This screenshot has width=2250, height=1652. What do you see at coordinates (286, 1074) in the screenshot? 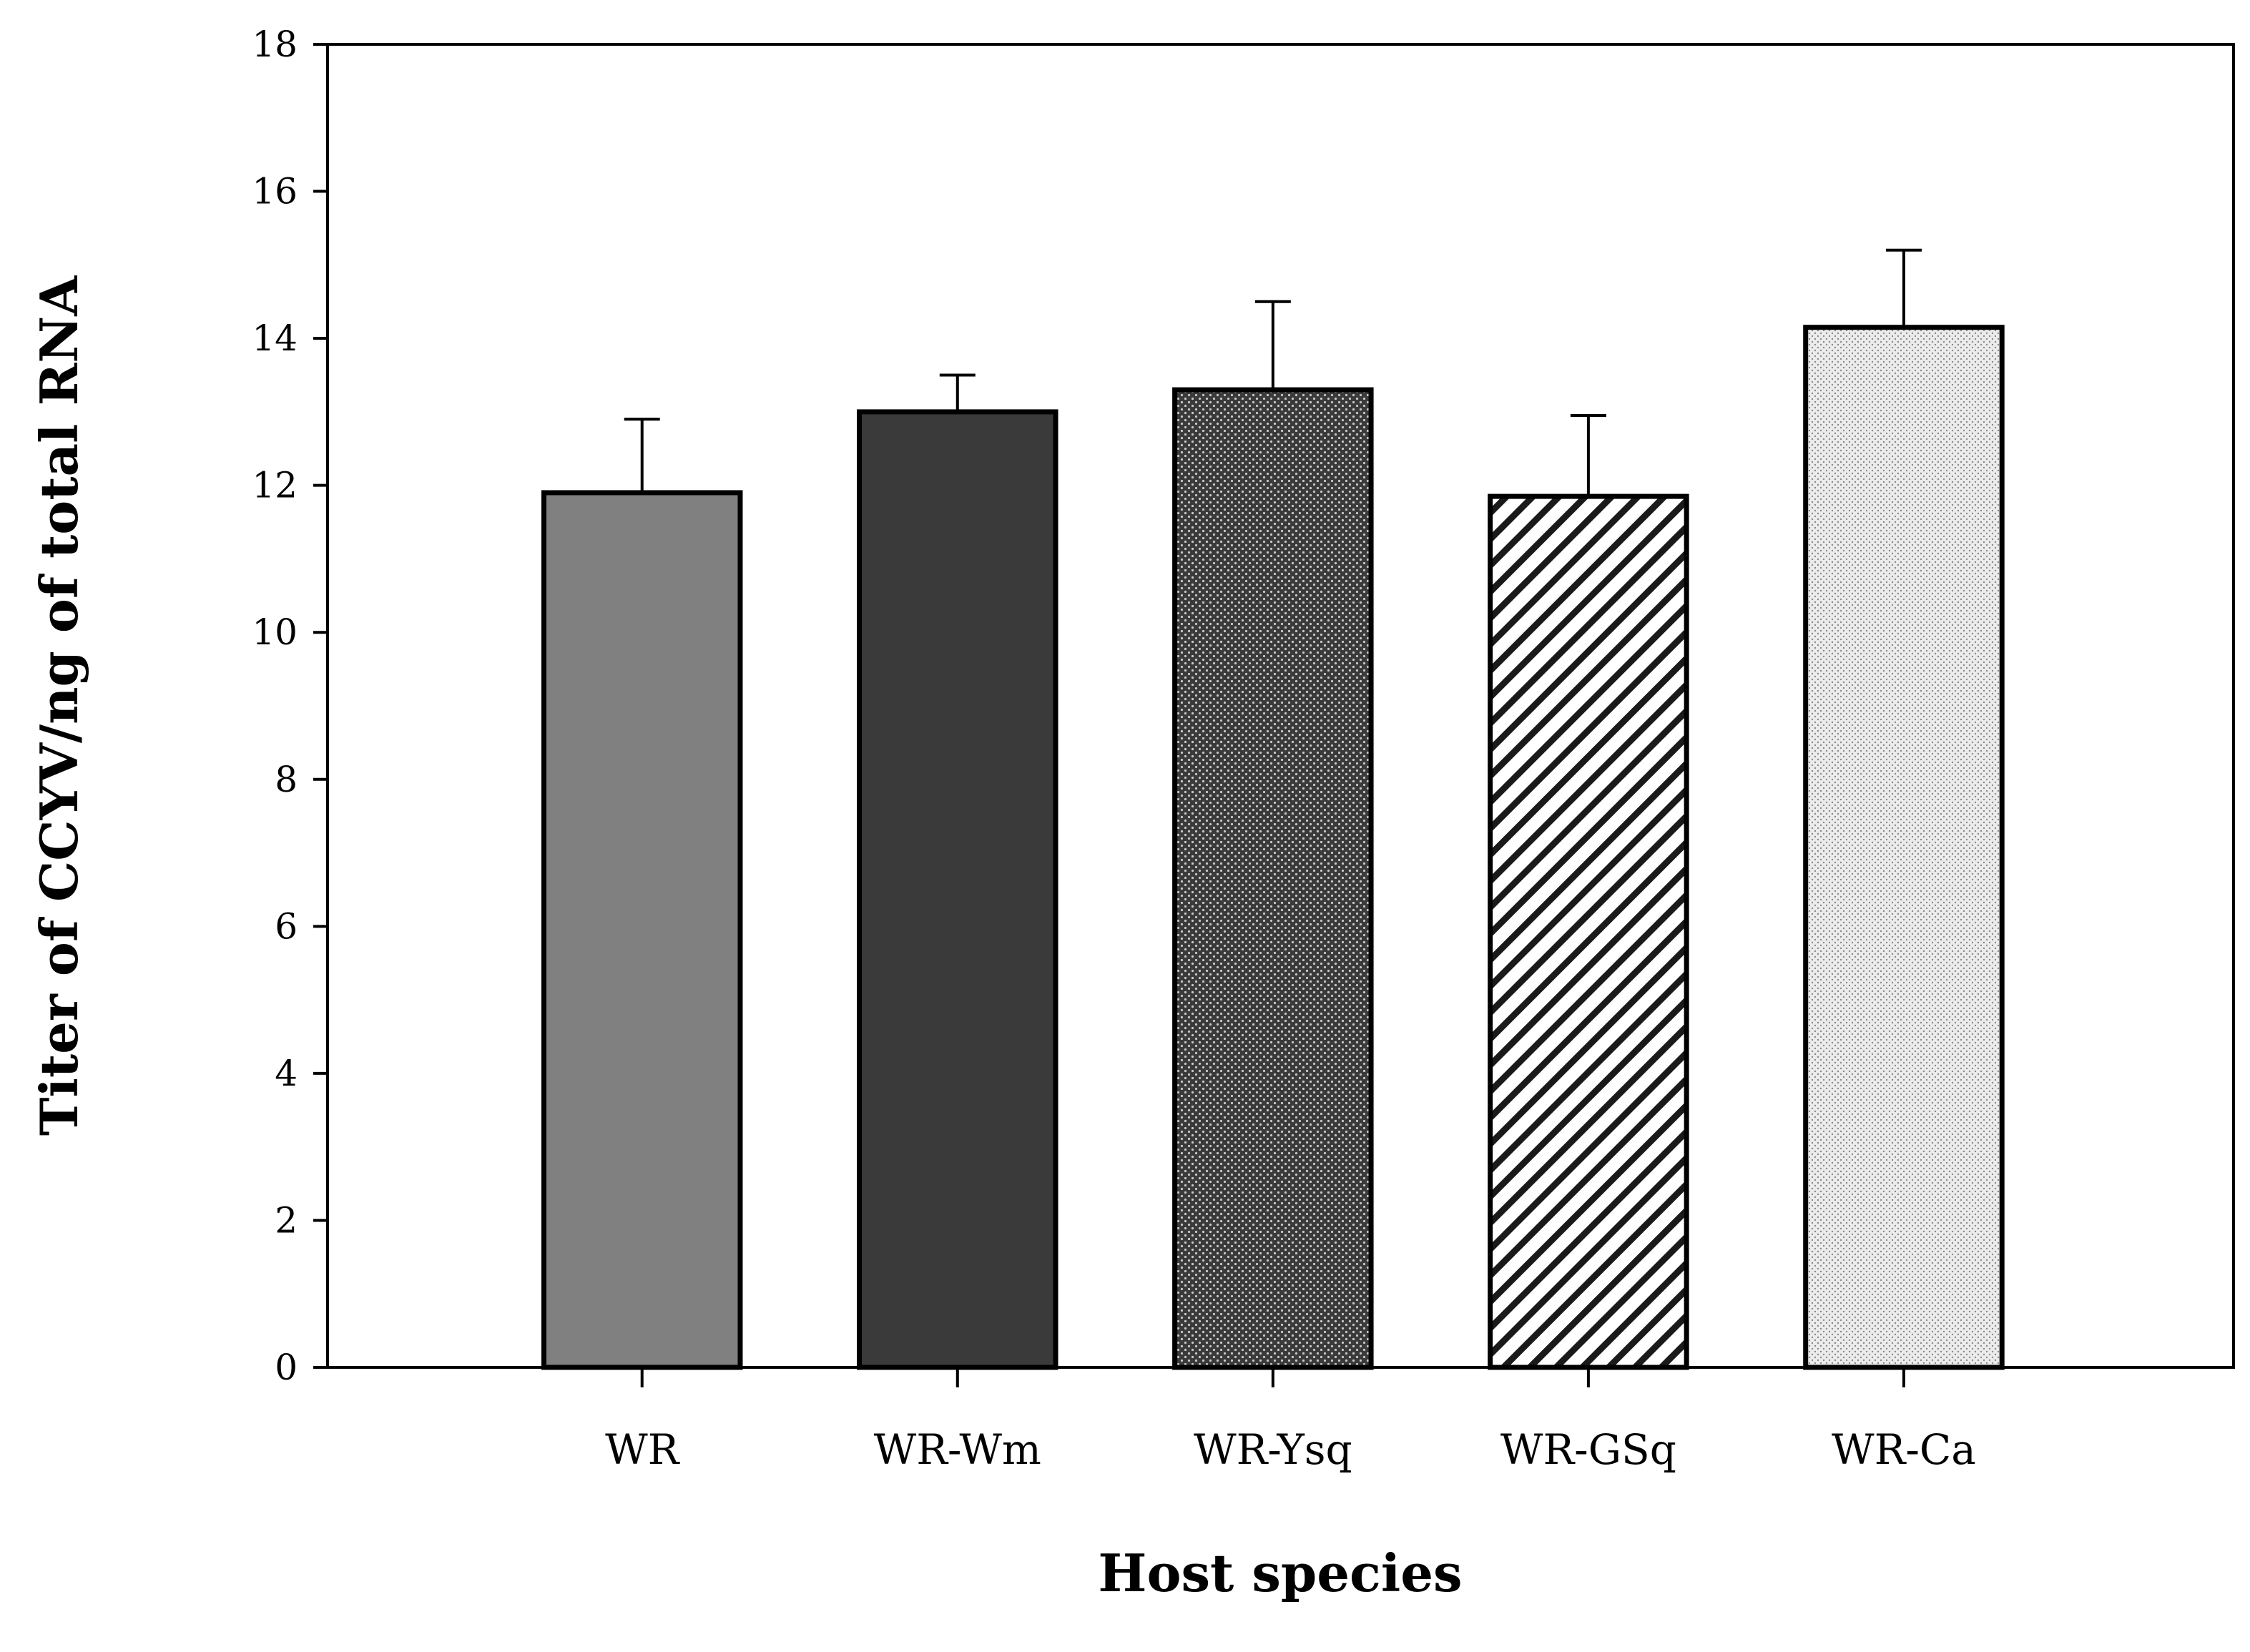
I see `y-tick-label: 4` at bounding box center [286, 1074].